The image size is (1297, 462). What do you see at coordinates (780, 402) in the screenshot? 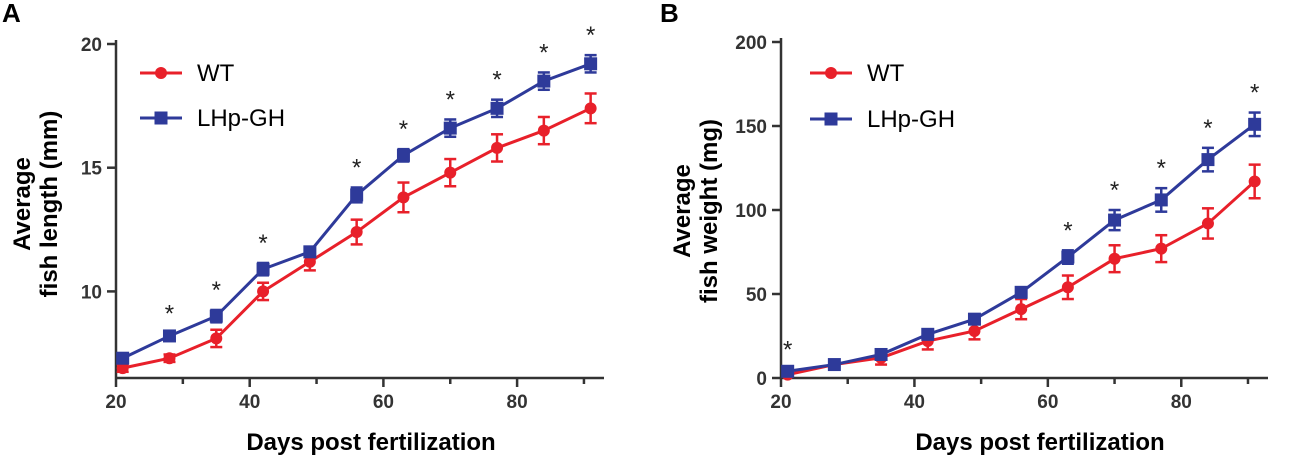
I see `panel-b-x-tick-label: 20` at bounding box center [780, 402].